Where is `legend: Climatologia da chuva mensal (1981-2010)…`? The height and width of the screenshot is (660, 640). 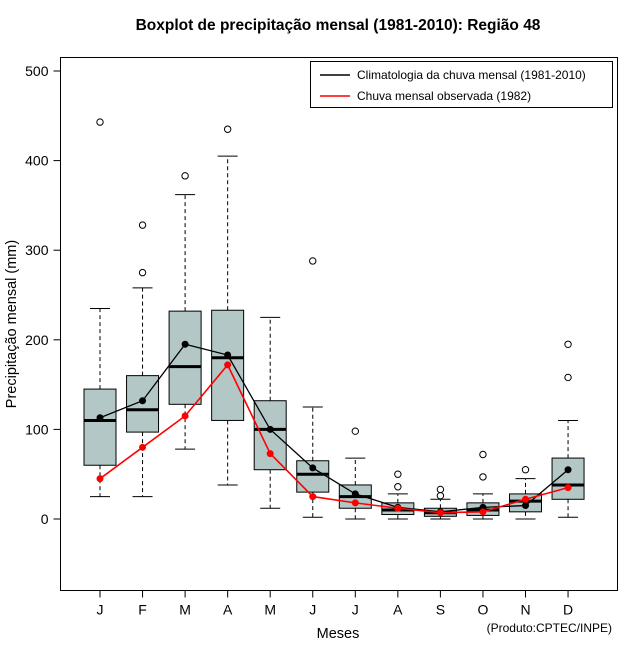
legend: Climatologia da chuva mensal (1981-2010)… is located at coordinates (461, 84).